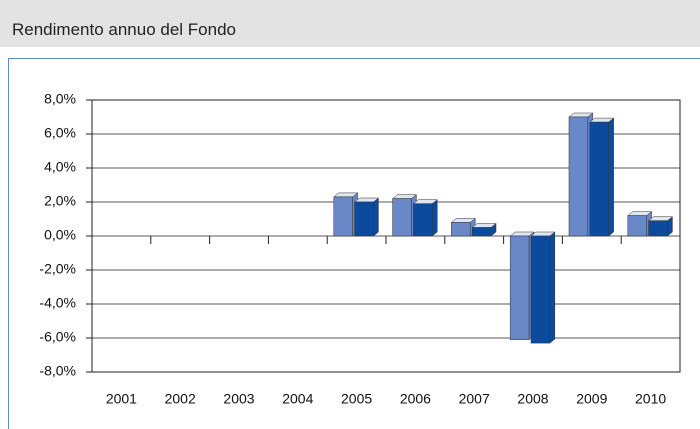 The image size is (700, 429). What do you see at coordinates (121, 399) in the screenshot?
I see `x-tick-label: 2001` at bounding box center [121, 399].